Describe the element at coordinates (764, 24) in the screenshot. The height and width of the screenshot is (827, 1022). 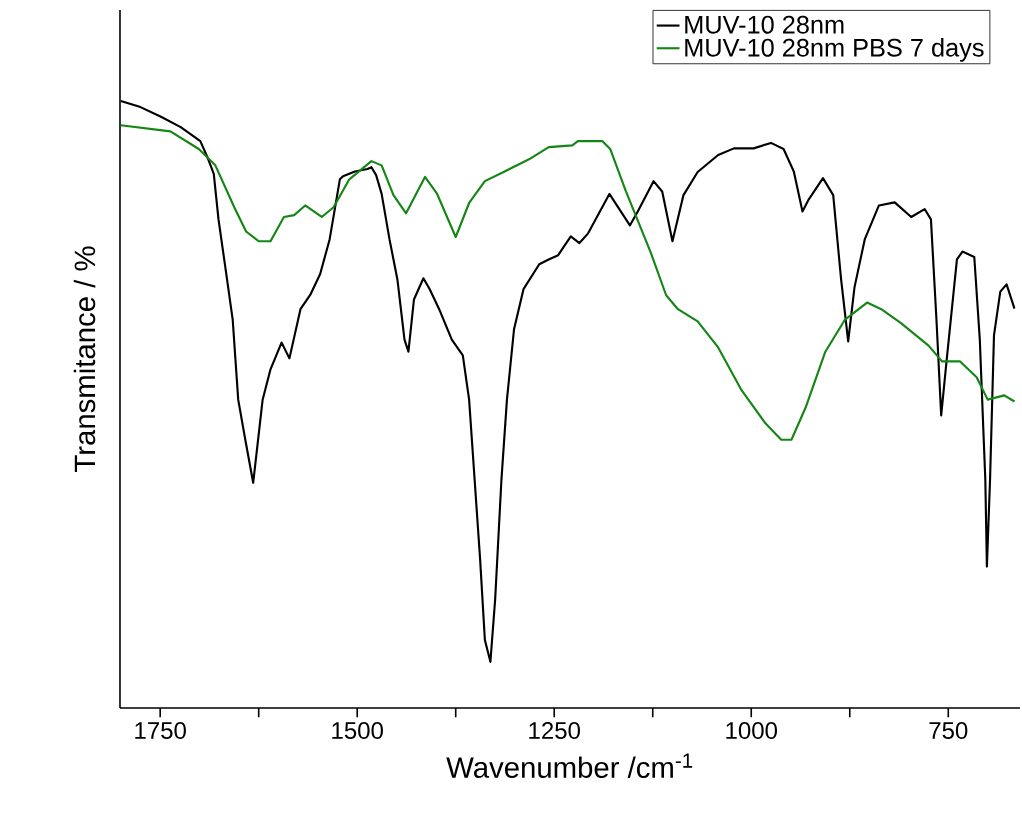
I see `legend-label: MUV-10 28nm` at that location.